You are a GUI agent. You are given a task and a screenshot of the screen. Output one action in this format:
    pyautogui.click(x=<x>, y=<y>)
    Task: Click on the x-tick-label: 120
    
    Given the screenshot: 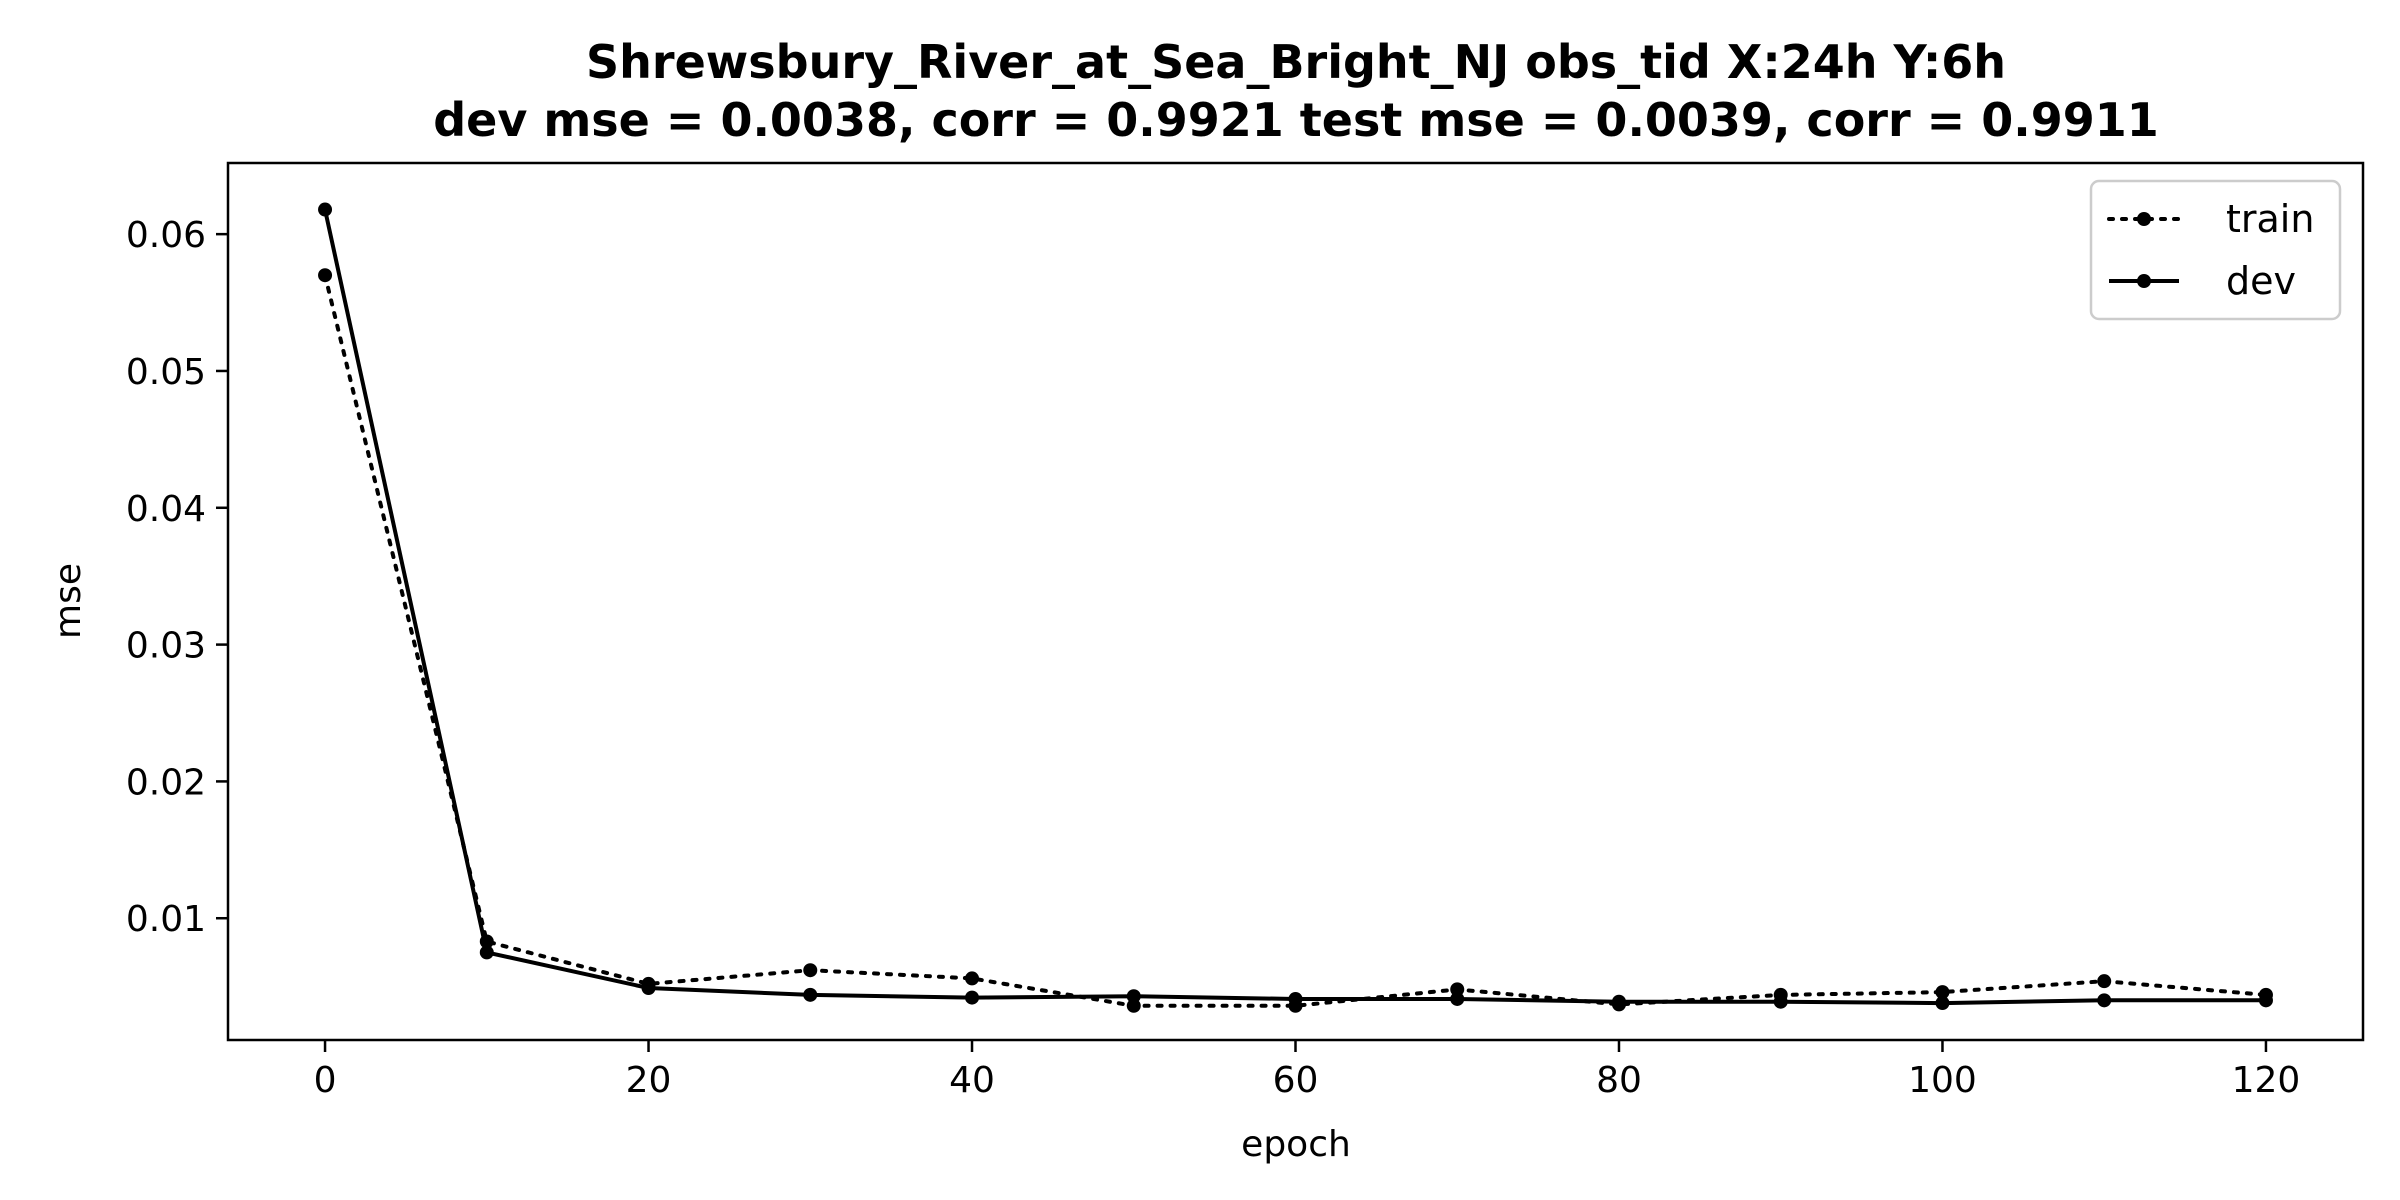 What is the action you would take?
    pyautogui.click(x=2266, y=1080)
    